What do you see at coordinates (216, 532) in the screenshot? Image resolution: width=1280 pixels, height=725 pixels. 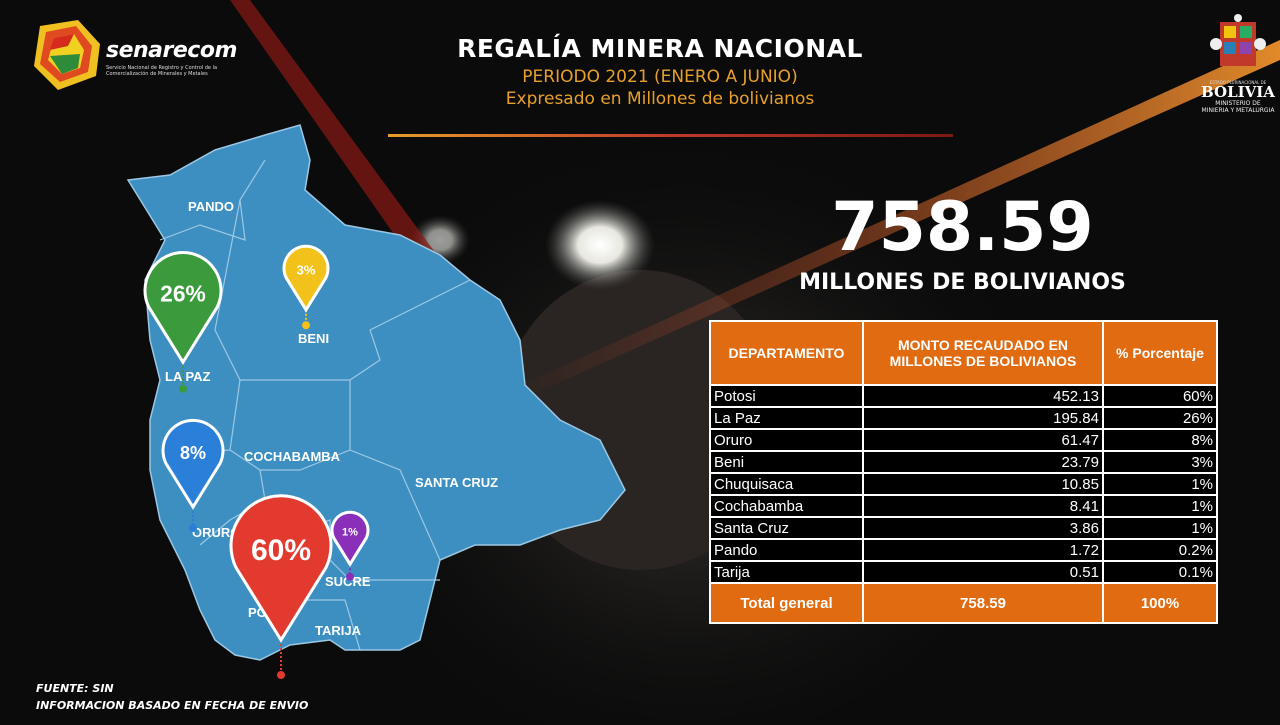 I see `map-label-oruro: ORURO` at bounding box center [216, 532].